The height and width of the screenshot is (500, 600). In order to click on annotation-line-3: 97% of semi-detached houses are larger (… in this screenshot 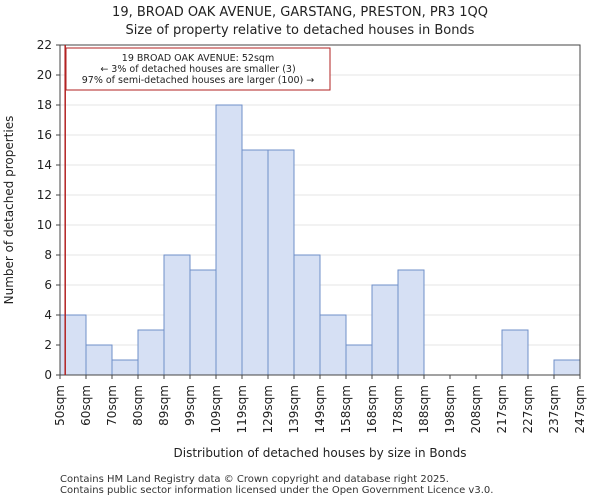, I will do `click(198, 80)`.